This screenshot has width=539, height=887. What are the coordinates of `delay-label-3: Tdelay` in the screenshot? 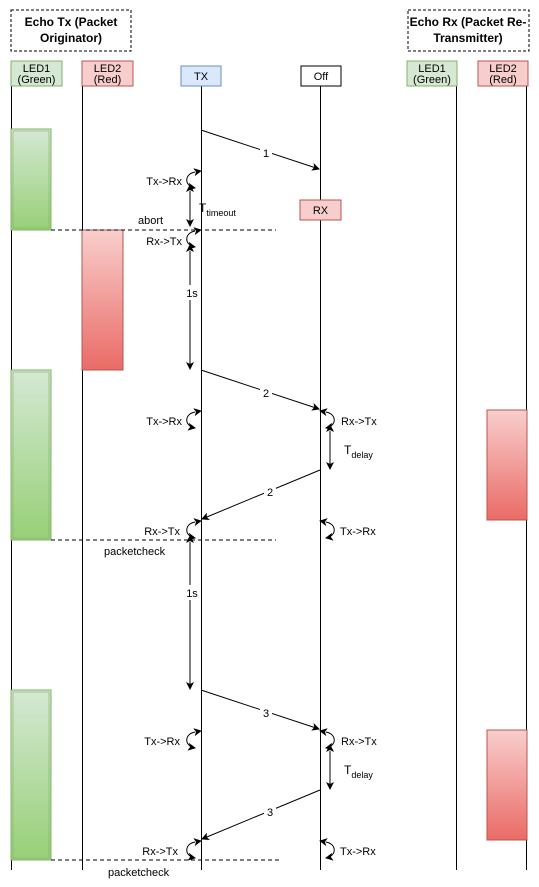 It's located at (358, 771).